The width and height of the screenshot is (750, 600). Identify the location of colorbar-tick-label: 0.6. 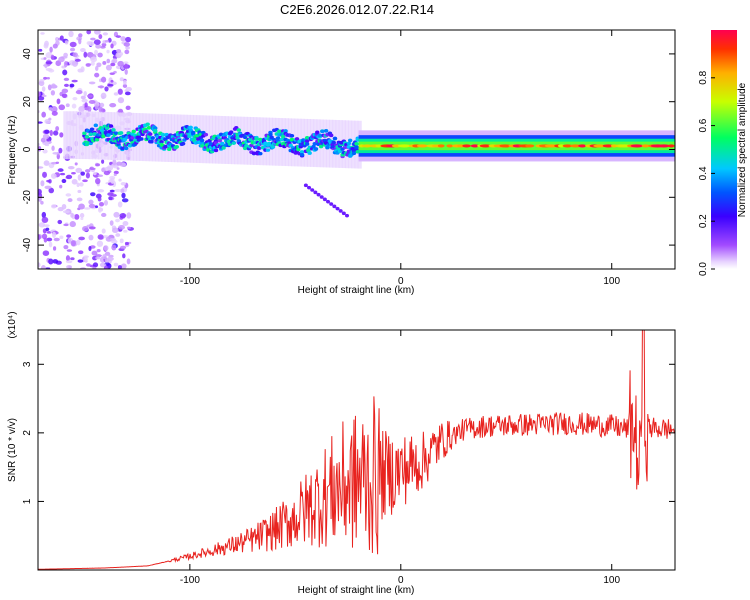
(703, 125).